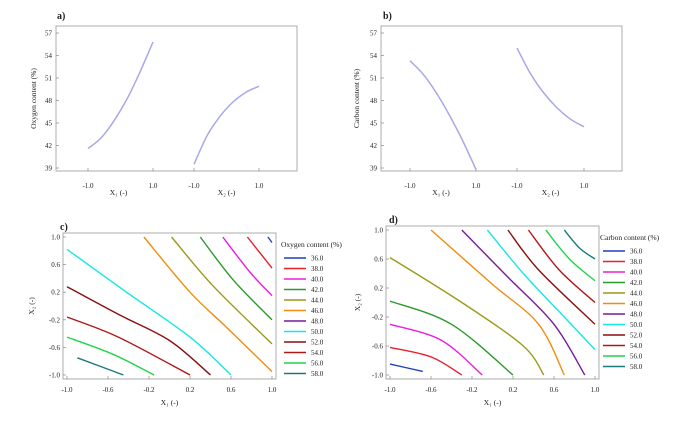 The image size is (693, 426). I want to click on y-tick-label: -0.2, so click(378, 318).